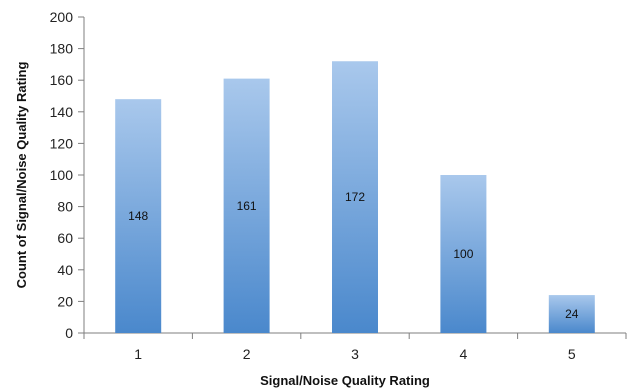  What do you see at coordinates (65, 301) in the screenshot?
I see `y-tick-label: 20` at bounding box center [65, 301].